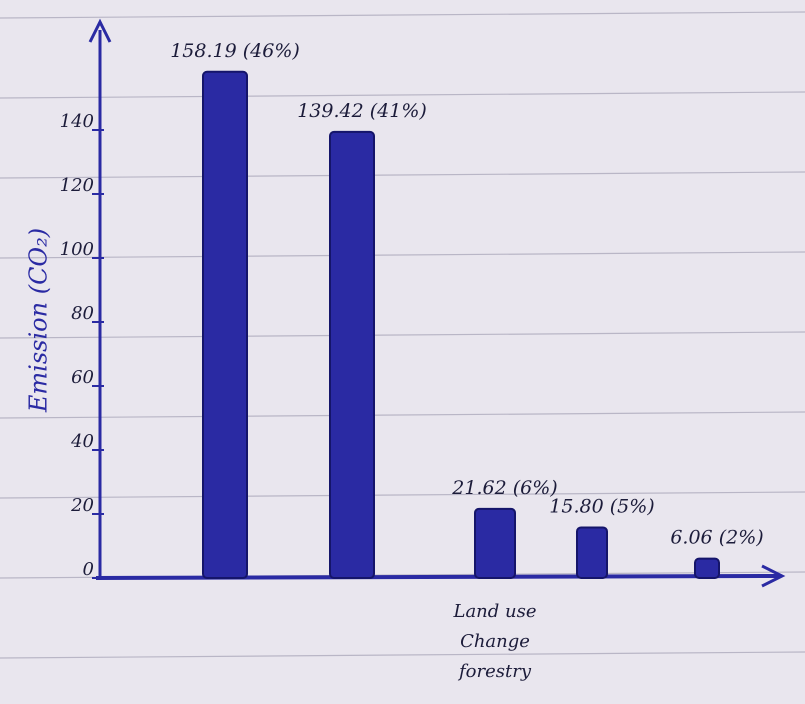 Image resolution: width=805 pixels, height=704 pixels. What do you see at coordinates (100, 30) in the screenshot?
I see `y-axis-arrow` at bounding box center [100, 30].